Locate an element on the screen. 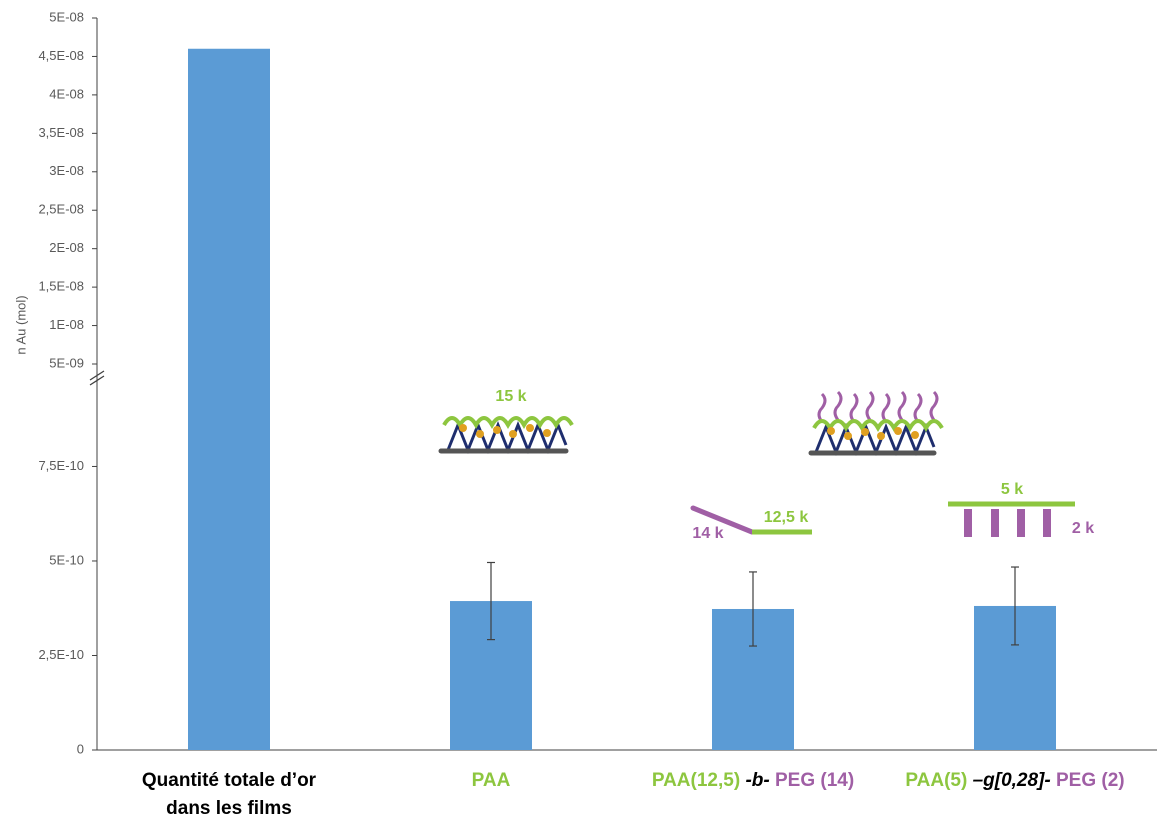  y-tick-label: 5E-09 is located at coordinates (66, 362).